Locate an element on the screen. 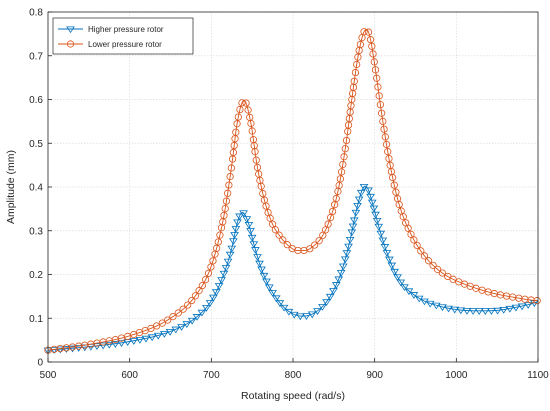 The width and height of the screenshot is (550, 411). y-tick-label: 0.4 is located at coordinates (36, 188).